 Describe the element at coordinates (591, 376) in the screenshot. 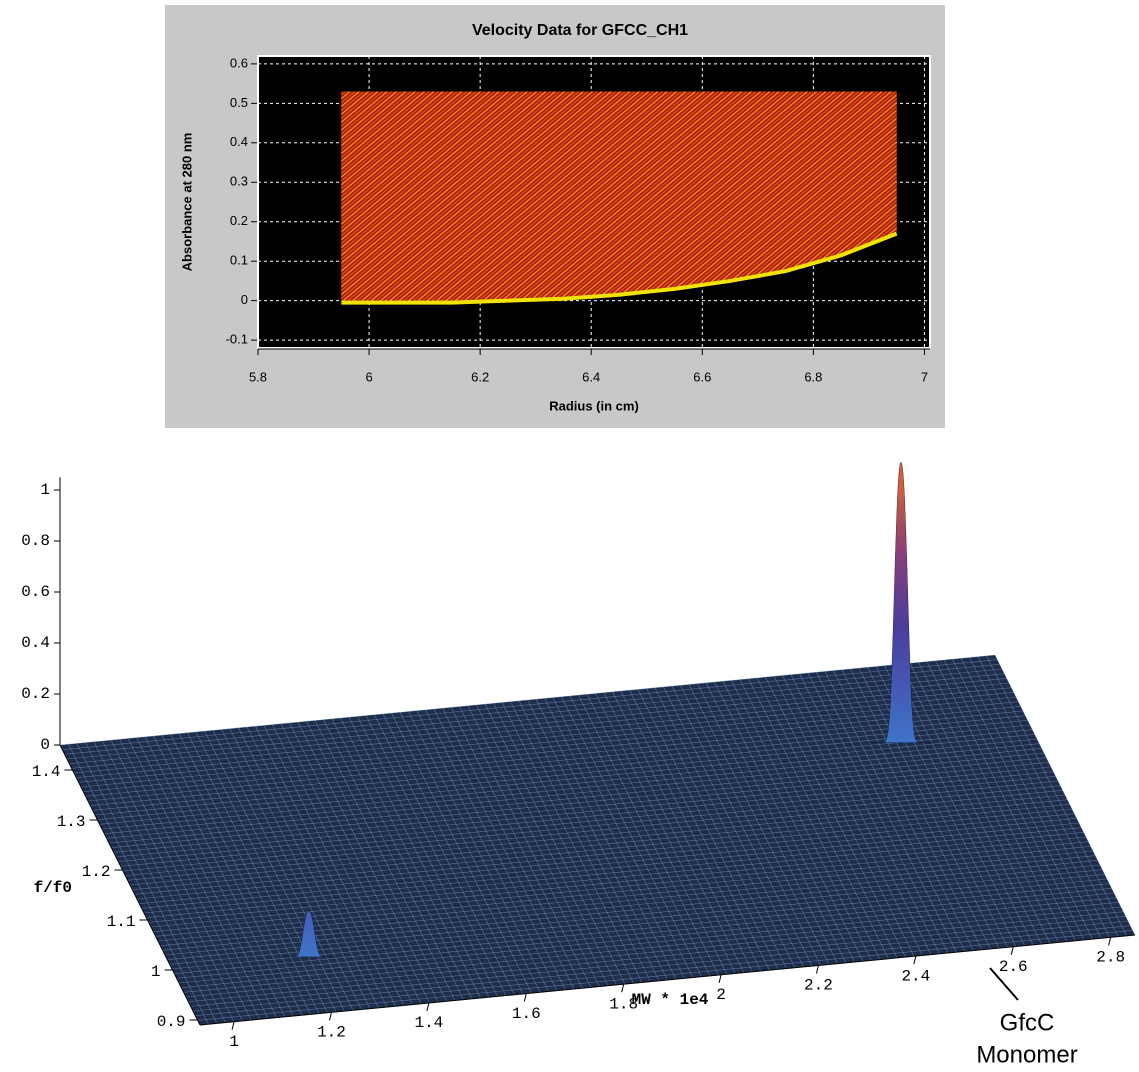

I see `x-tick-label: 6.4` at that location.